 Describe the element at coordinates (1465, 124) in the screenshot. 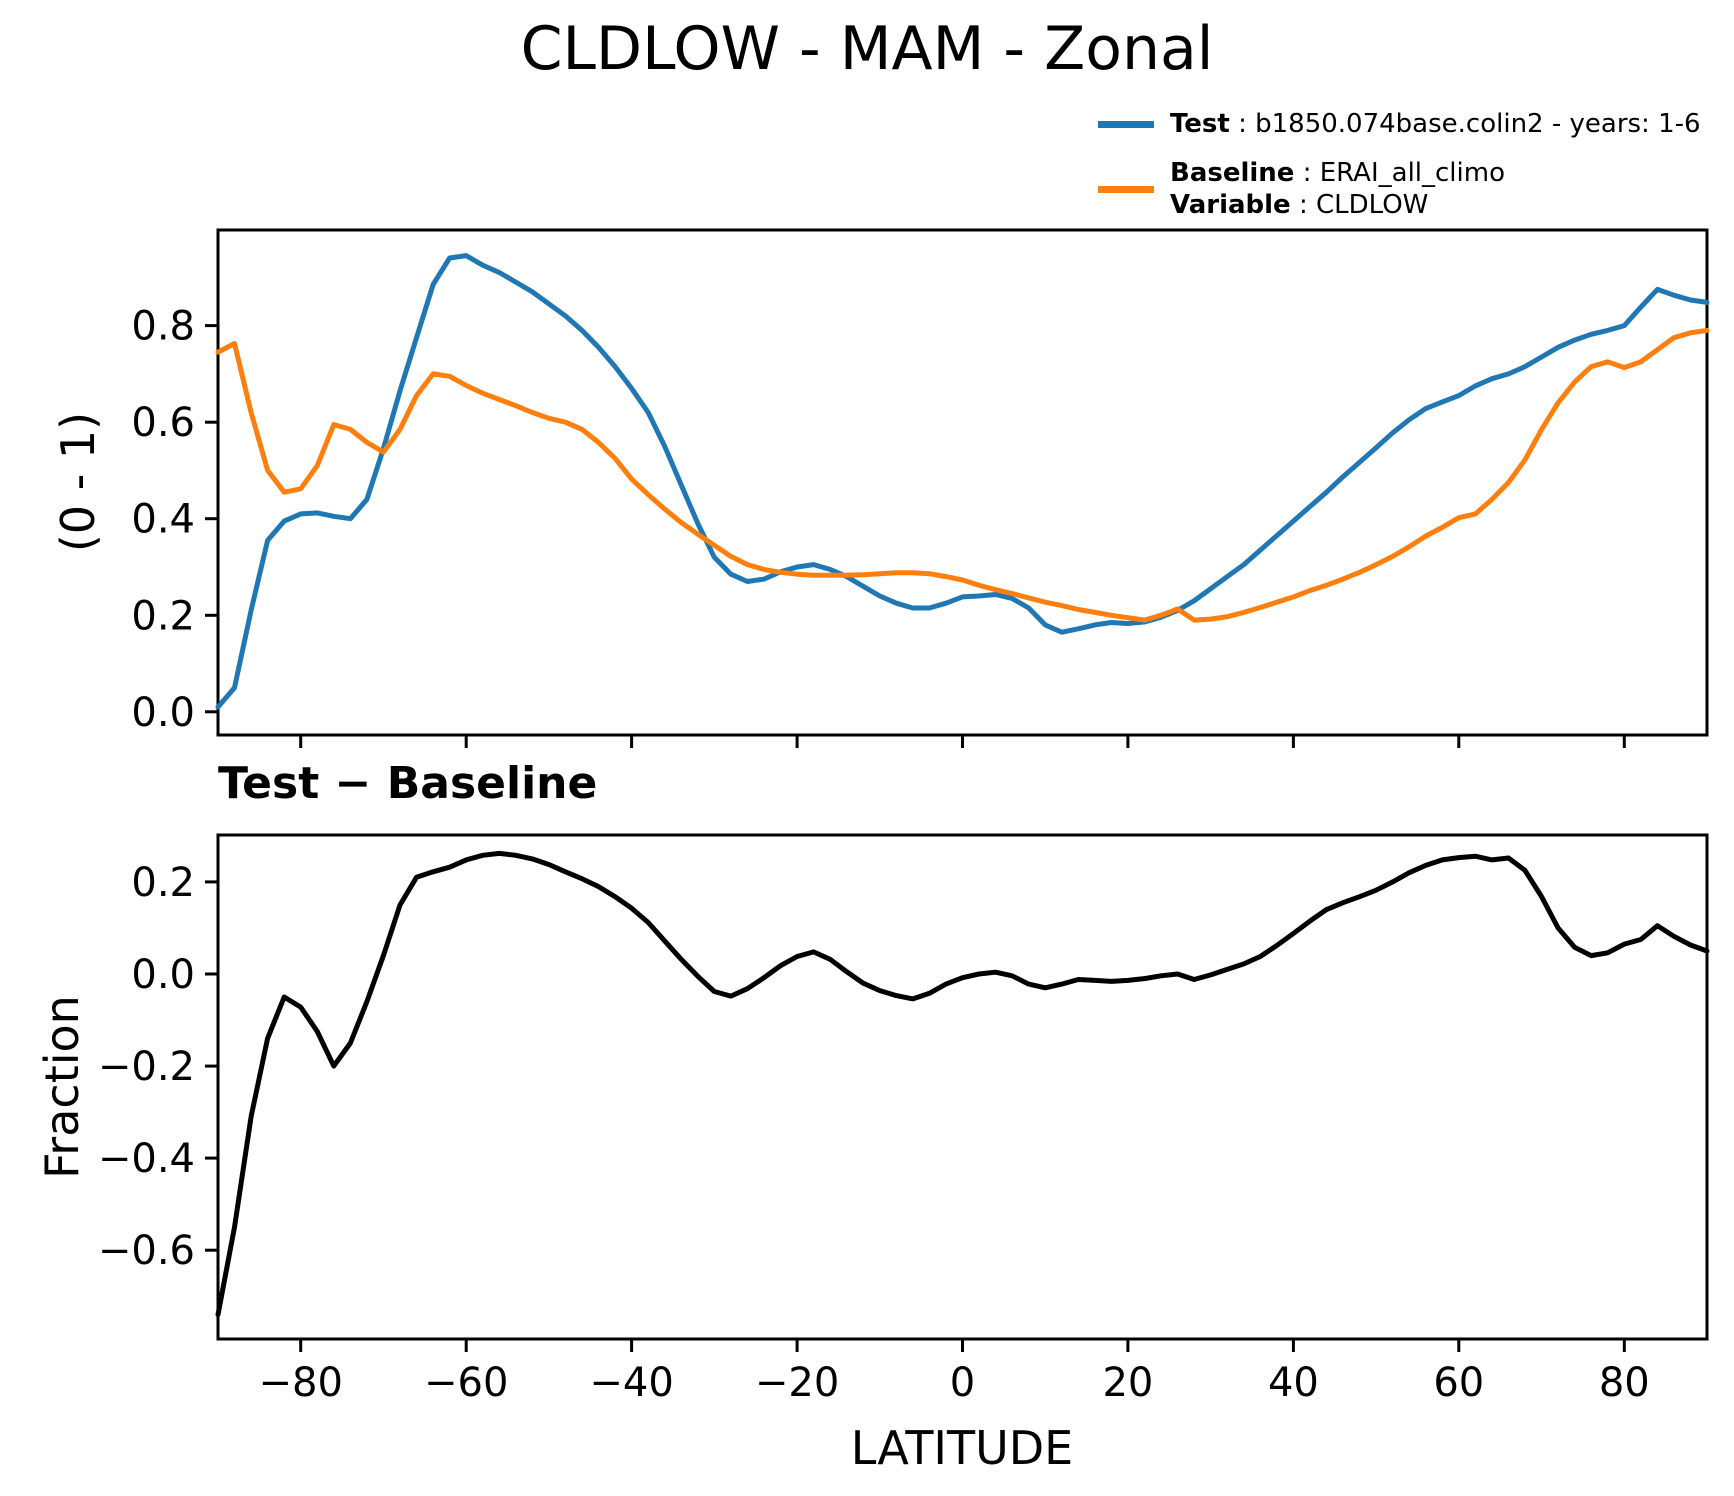

I see `legend-test-value: : b1850.074base.colin2 - years: 1-6` at that location.